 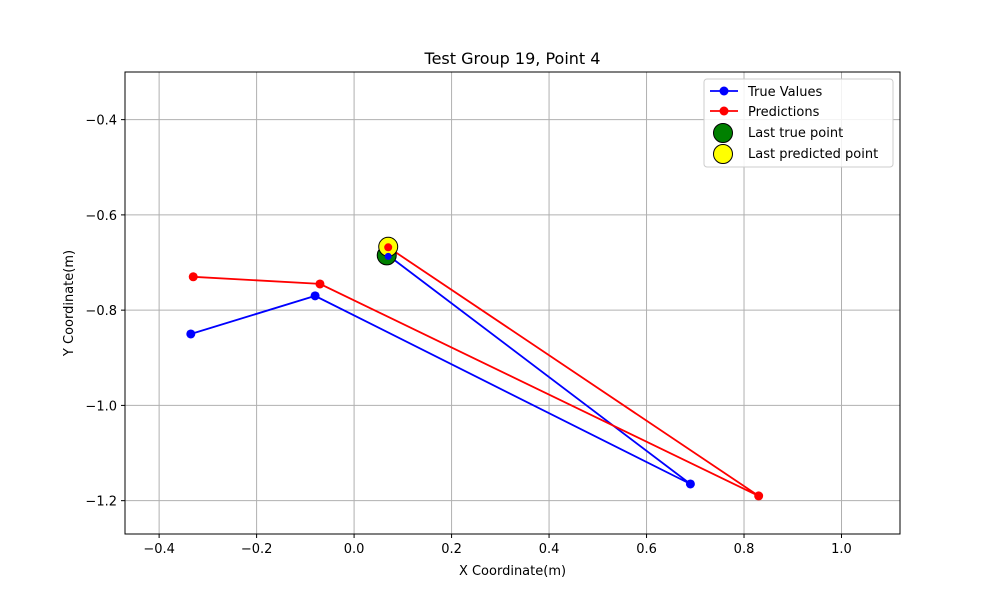 What do you see at coordinates (723, 154) in the screenshot?
I see `legend-last-pred-marker` at bounding box center [723, 154].